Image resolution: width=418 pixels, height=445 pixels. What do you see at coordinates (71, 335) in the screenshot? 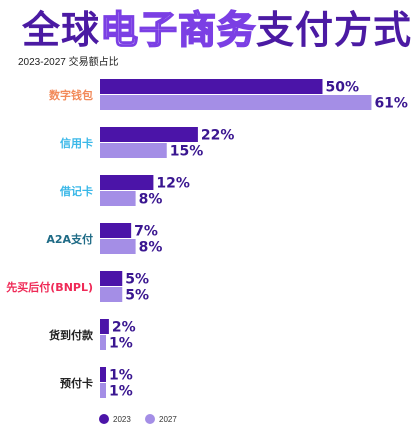
I see `category-label: 货到付款` at bounding box center [71, 335].